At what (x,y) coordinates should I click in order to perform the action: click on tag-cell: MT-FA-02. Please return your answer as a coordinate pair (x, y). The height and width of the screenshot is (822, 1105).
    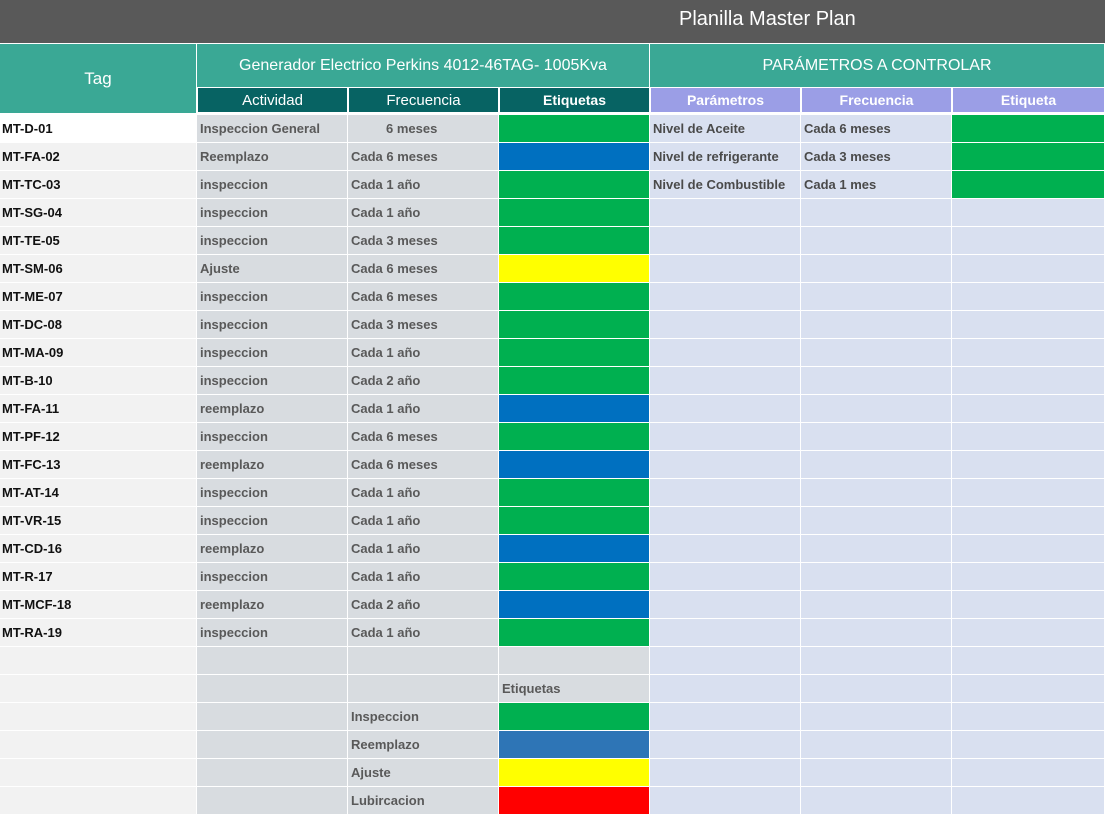
    Looking at the image, I should click on (98, 157).